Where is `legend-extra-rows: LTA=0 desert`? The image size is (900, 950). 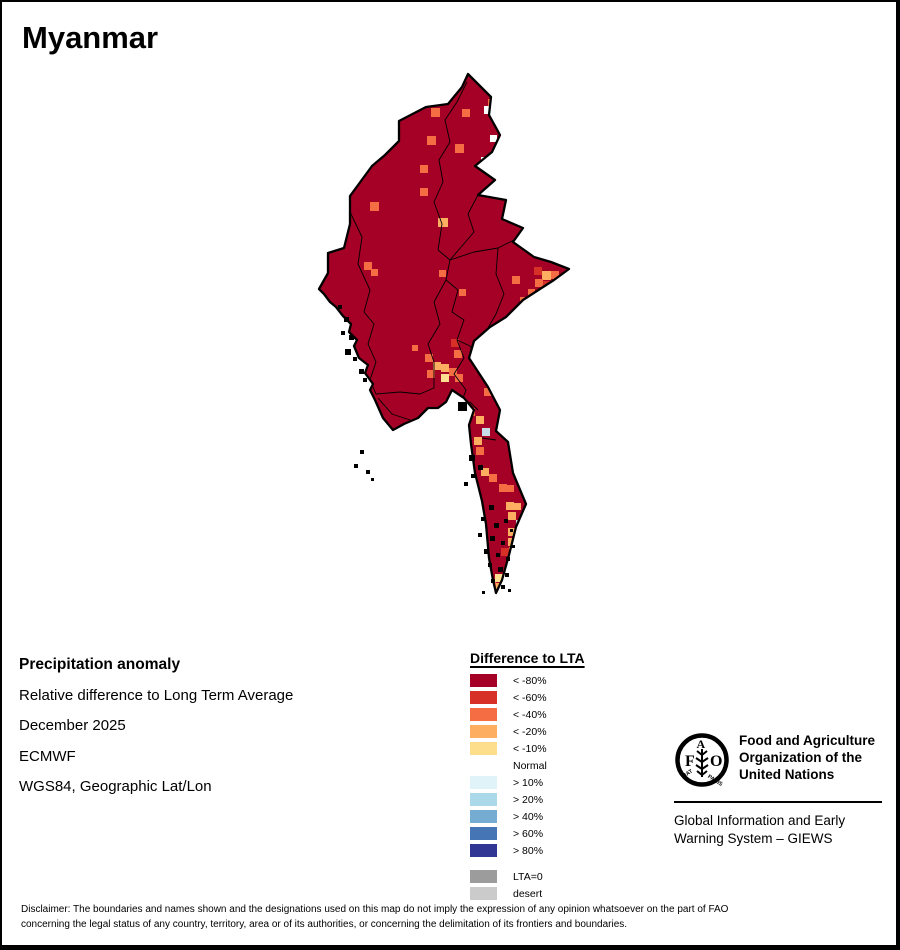
legend-extra-rows: LTA=0 desert is located at coordinates (527, 885).